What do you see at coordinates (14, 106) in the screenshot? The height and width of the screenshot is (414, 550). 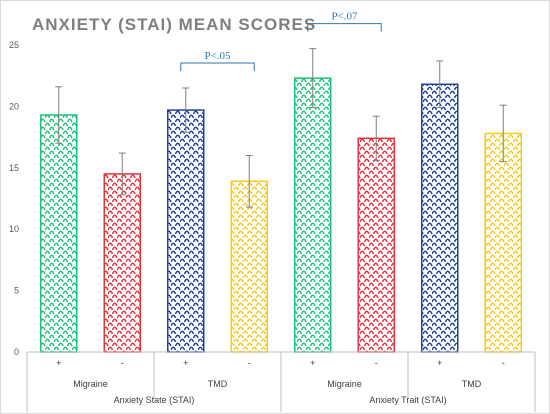 I see `y-tick-label: 20` at bounding box center [14, 106].